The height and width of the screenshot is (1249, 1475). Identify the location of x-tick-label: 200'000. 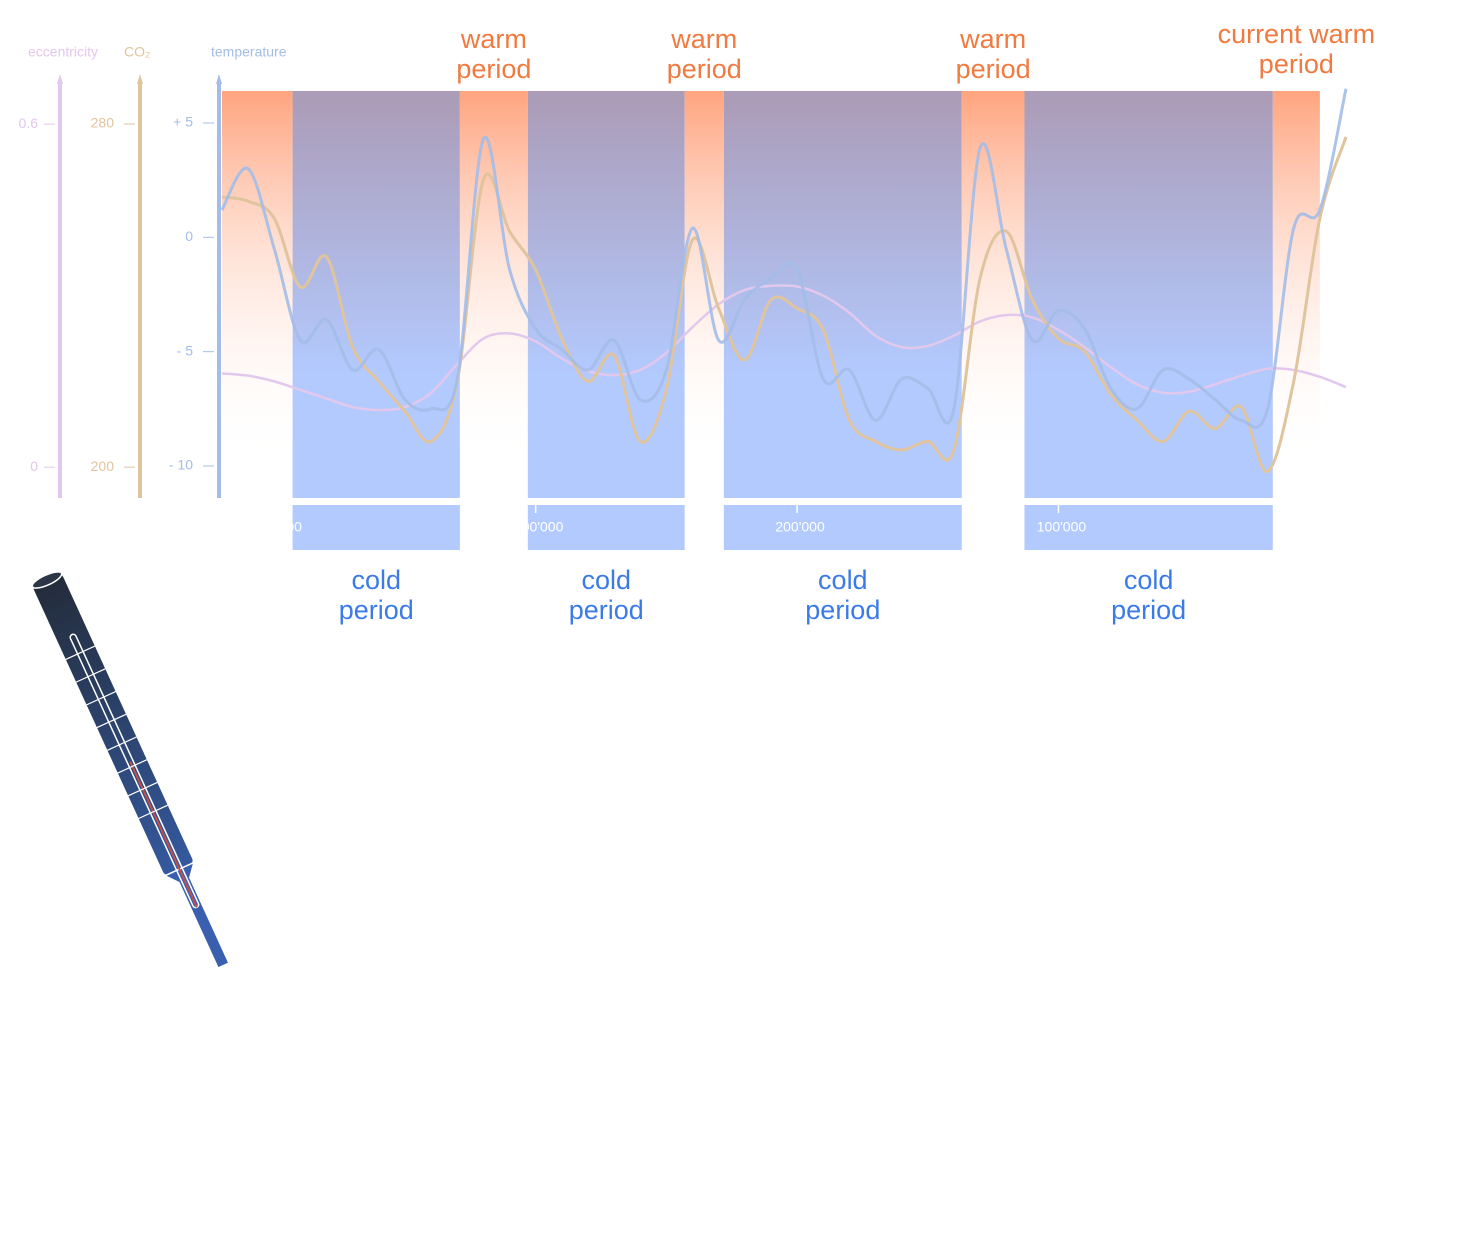
(800, 527).